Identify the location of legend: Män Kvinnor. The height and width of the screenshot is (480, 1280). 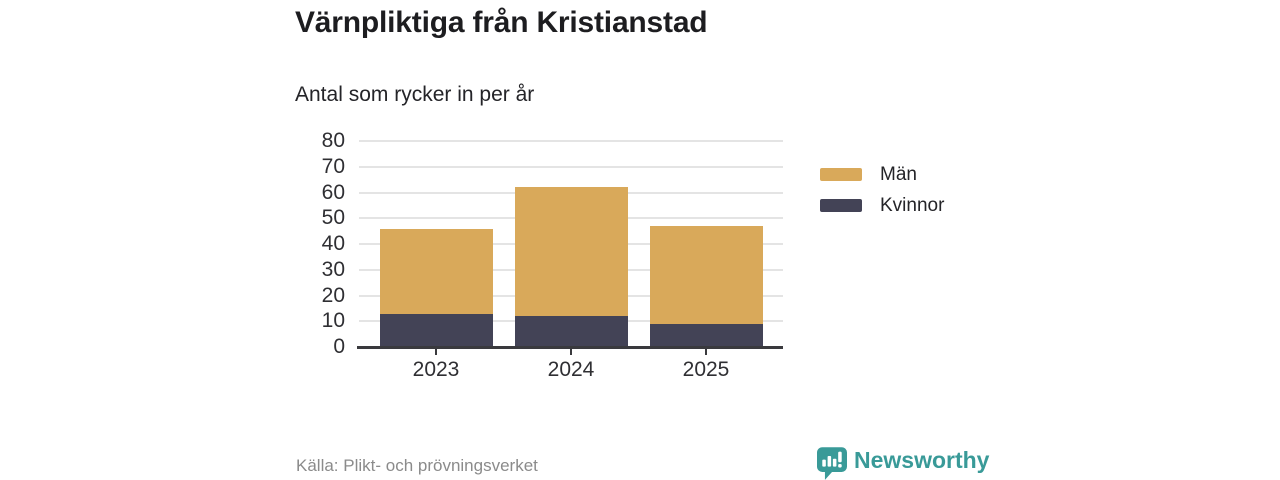
(882, 196).